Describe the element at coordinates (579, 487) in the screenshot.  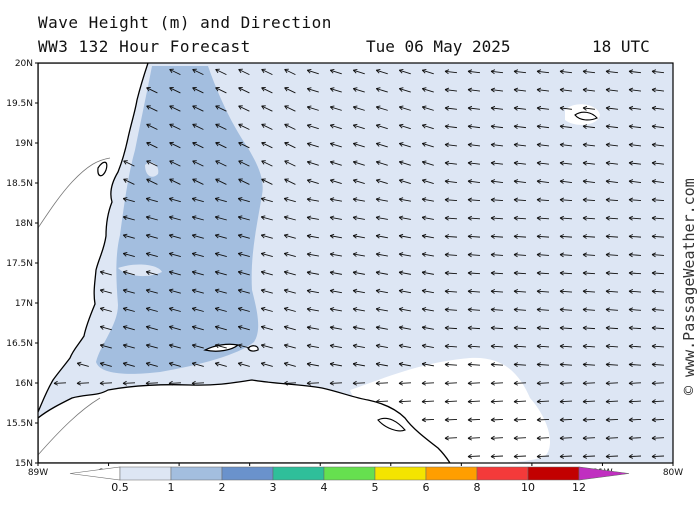
I see `colorbar-tick-label: 12` at that location.